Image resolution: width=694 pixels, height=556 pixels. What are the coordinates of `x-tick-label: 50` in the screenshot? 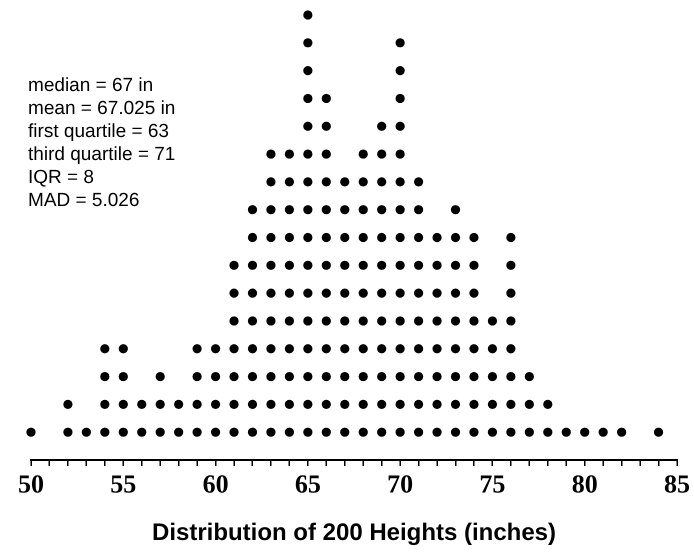 It's located at (31, 483).